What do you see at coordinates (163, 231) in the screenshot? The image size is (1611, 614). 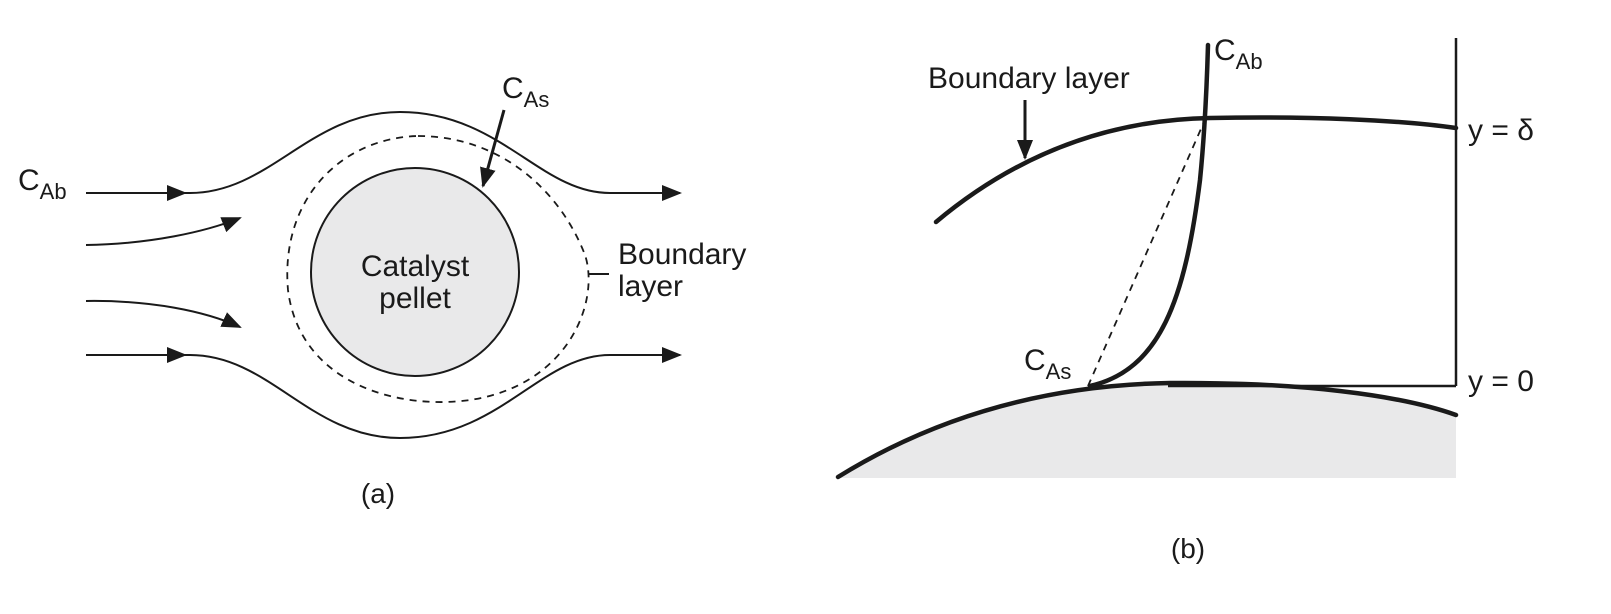 I see `streamline-upper-deflect` at bounding box center [163, 231].